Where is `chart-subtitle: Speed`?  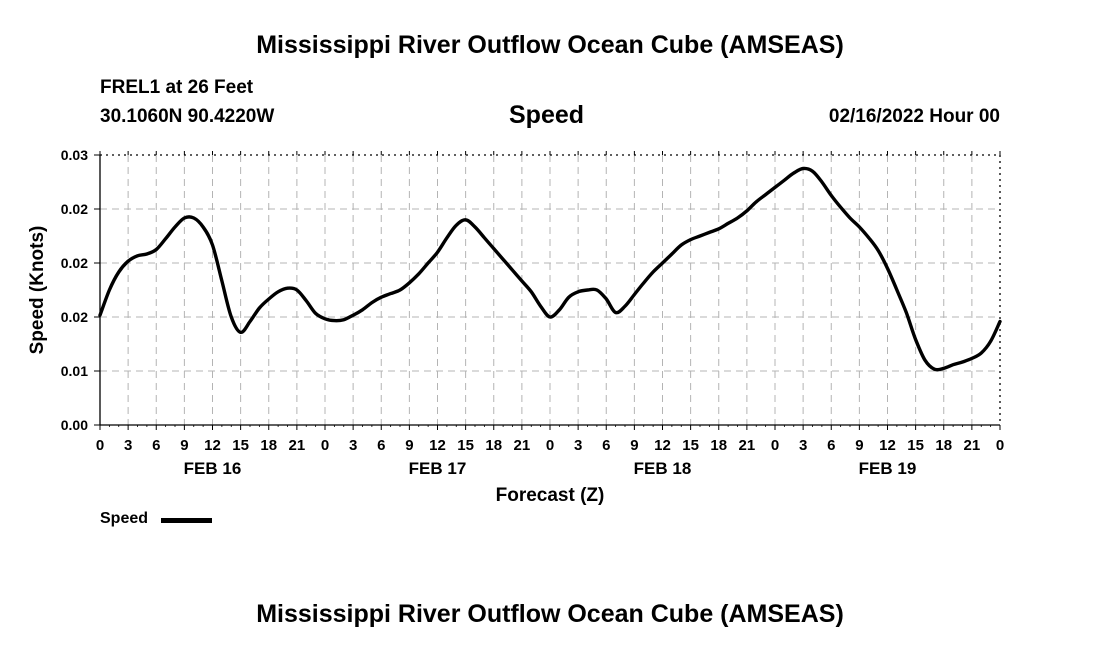 chart-subtitle: Speed is located at coordinates (547, 115).